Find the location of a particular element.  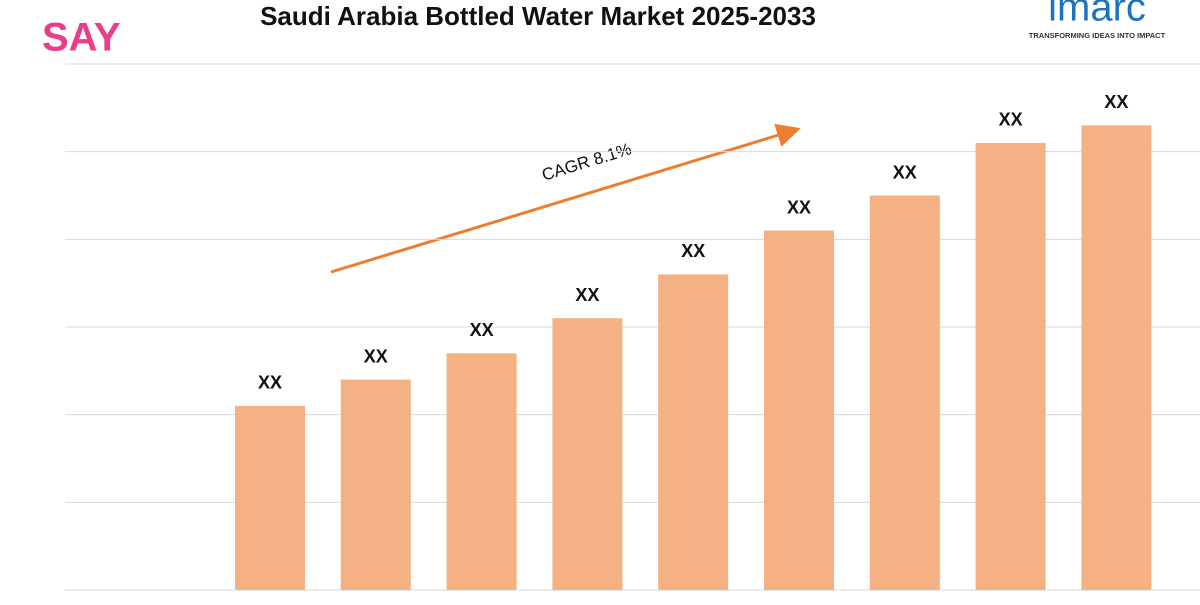

right-logo-tagline: TRANSFORMING IDEAS INTO IMPACT is located at coordinates (1097, 35).